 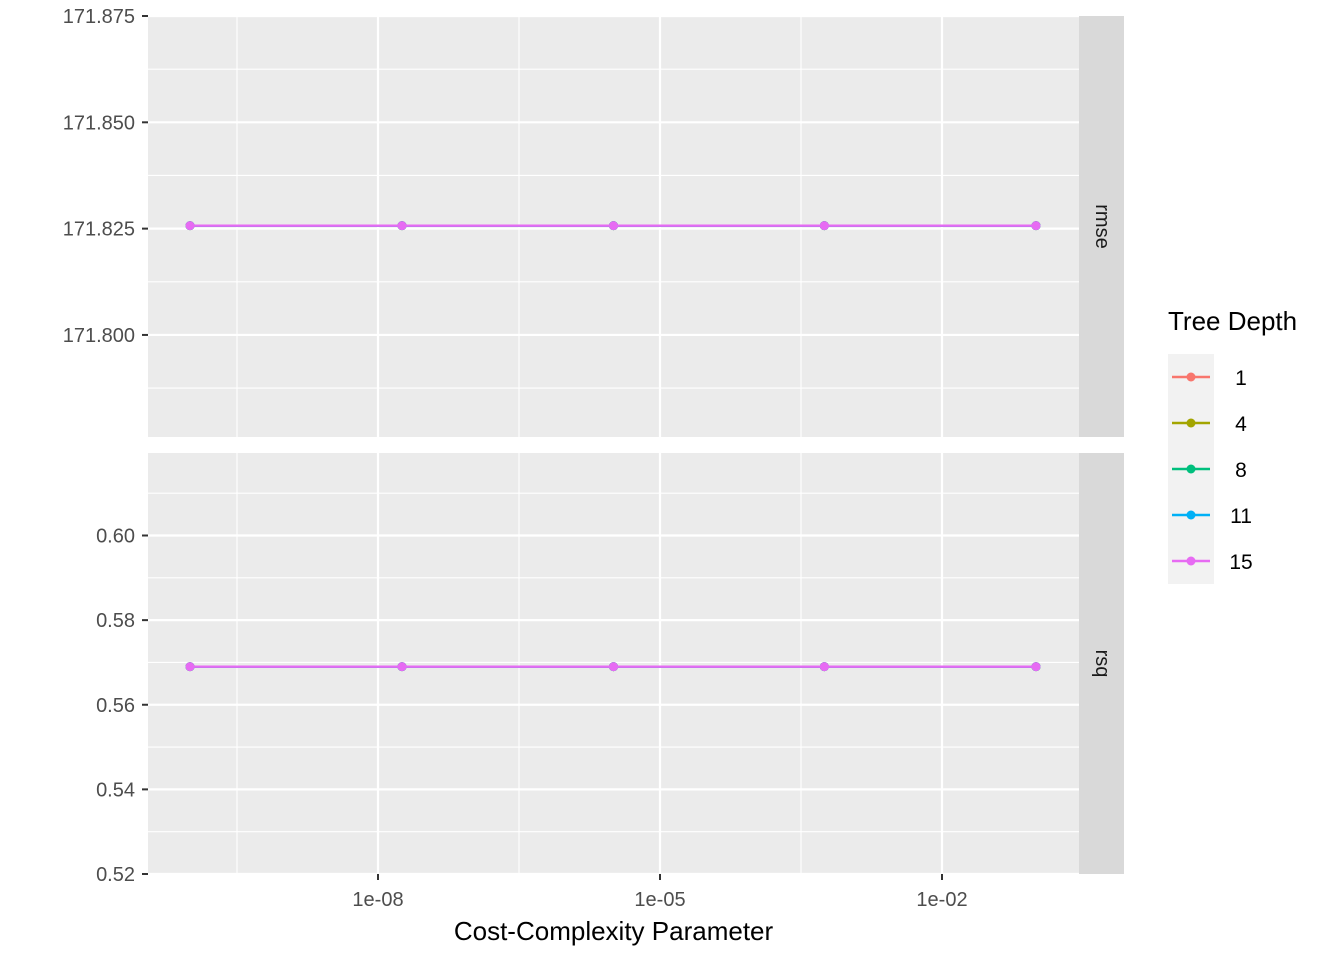 What do you see at coordinates (1212, 562) in the screenshot?
I see `legend-item-15: 15` at bounding box center [1212, 562].